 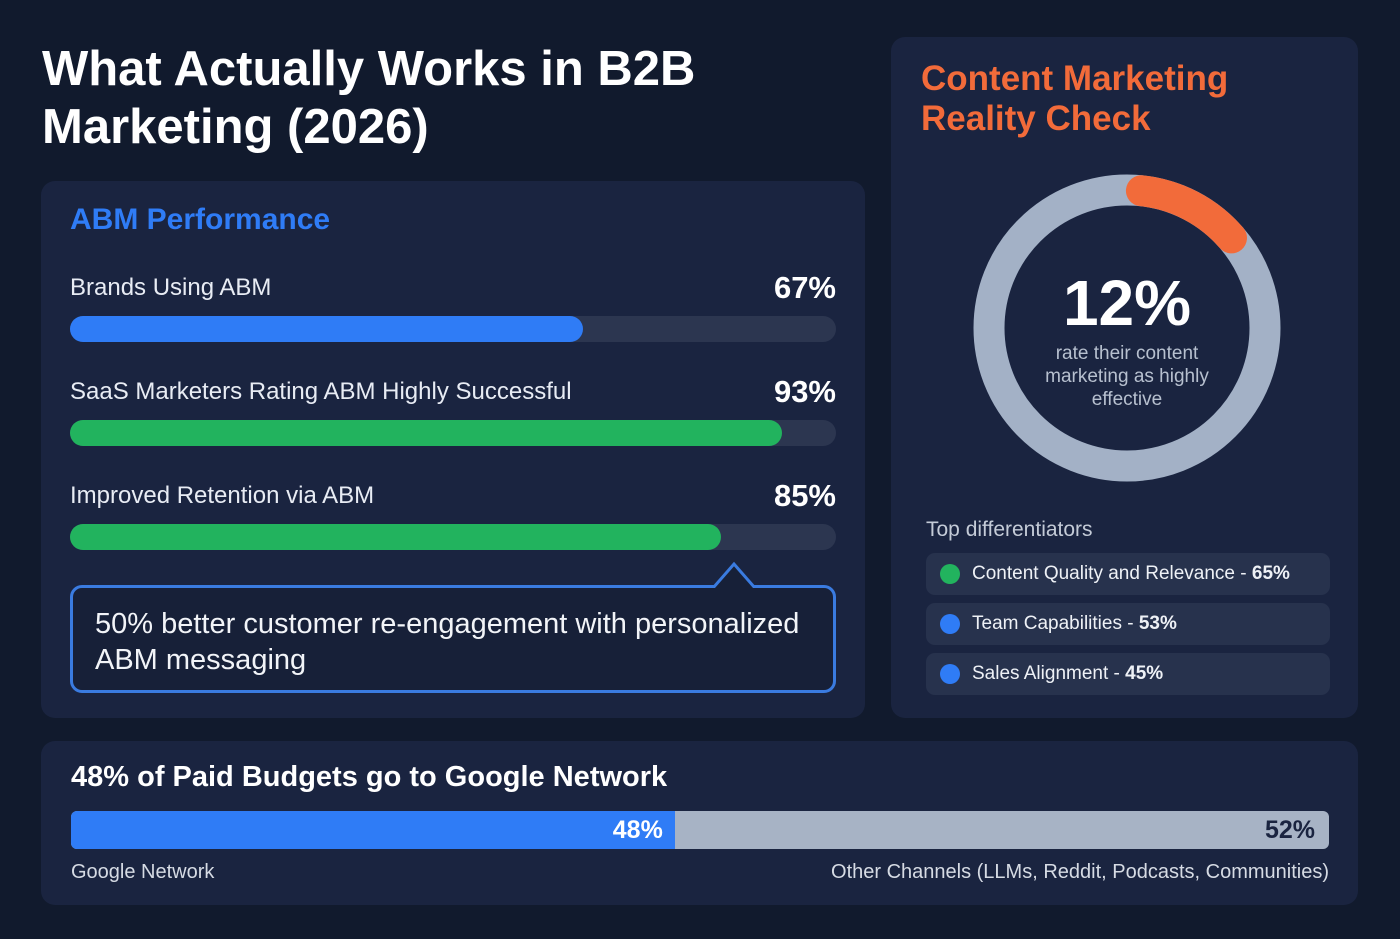 What do you see at coordinates (1157, 623) in the screenshot?
I see `differentiator-value: 53%` at bounding box center [1157, 623].